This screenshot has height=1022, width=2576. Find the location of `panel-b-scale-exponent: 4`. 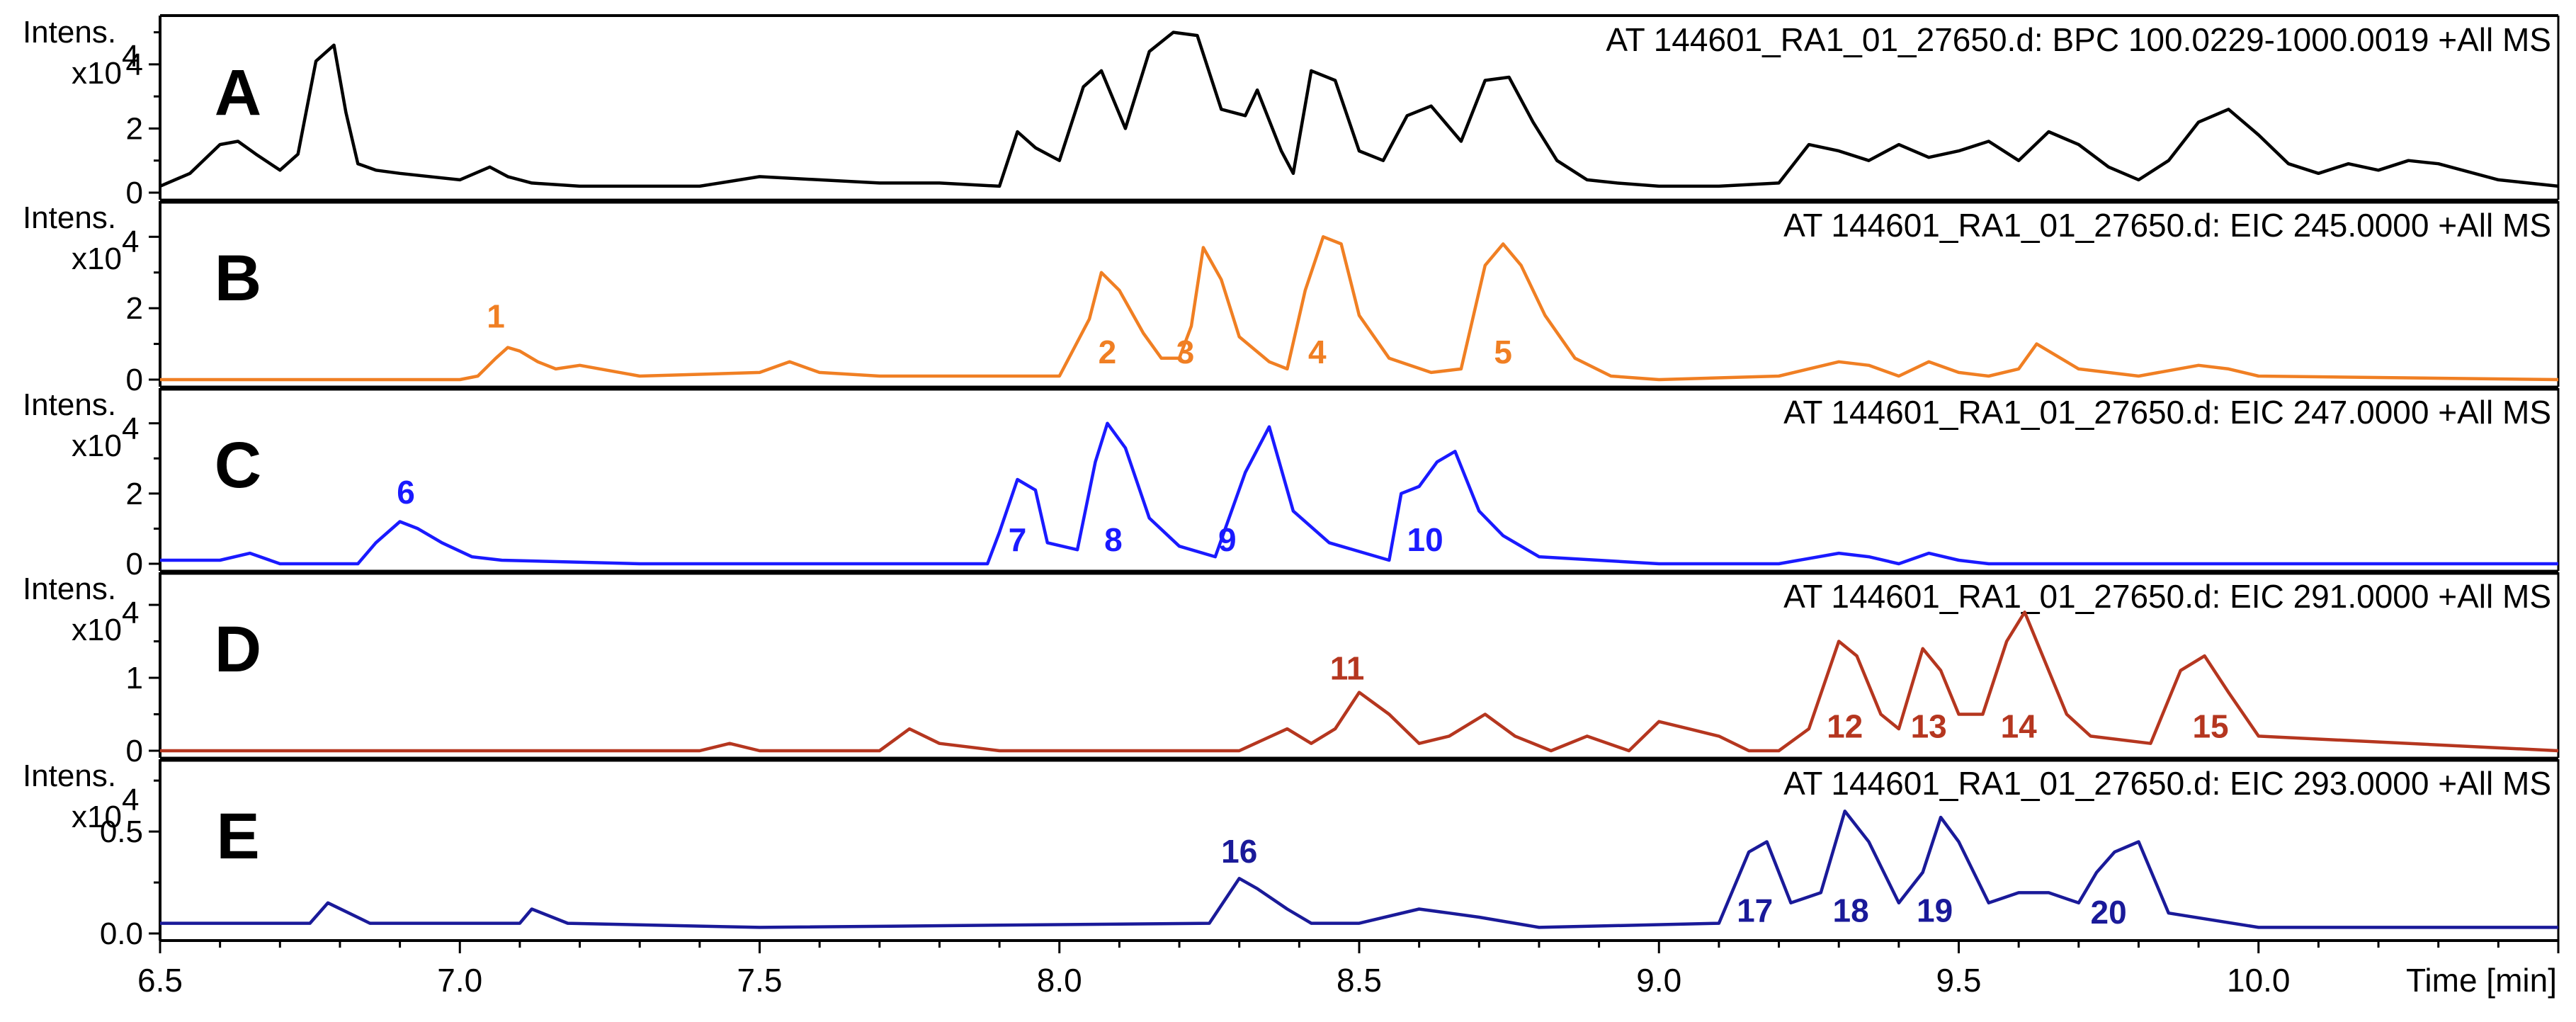

panel-b-scale-exponent: 4 is located at coordinates (130, 242).